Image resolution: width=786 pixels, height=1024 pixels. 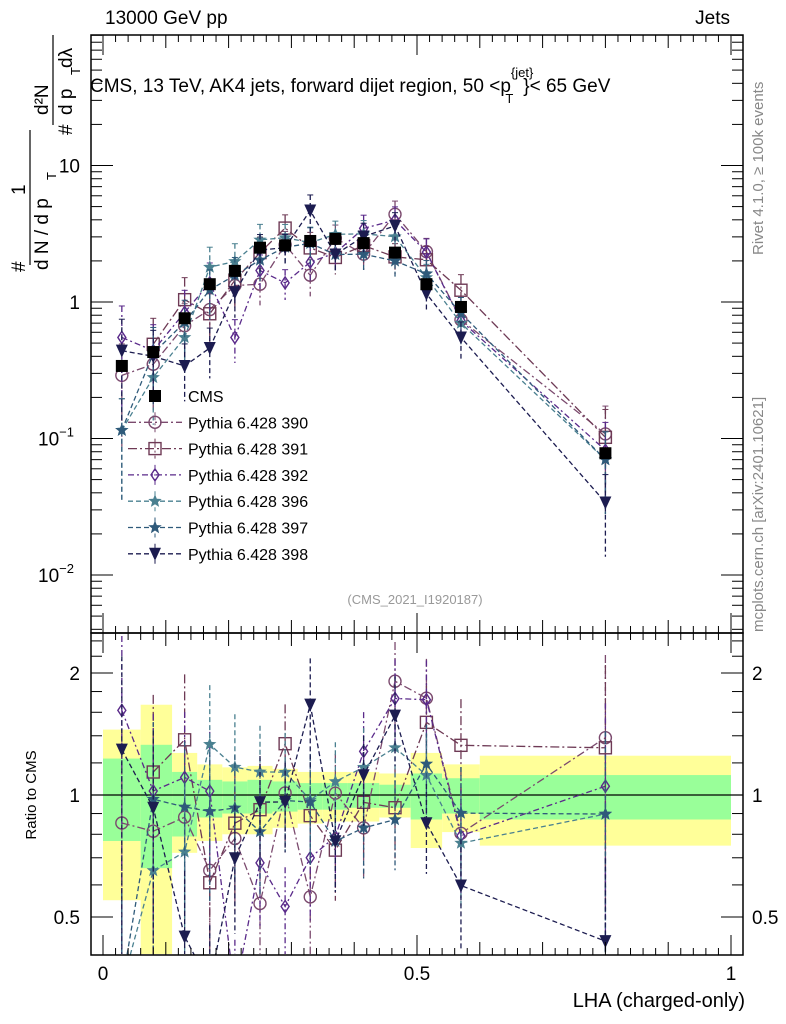 What do you see at coordinates (74, 303) in the screenshot?
I see `y-tick-label: 1` at bounding box center [74, 303].